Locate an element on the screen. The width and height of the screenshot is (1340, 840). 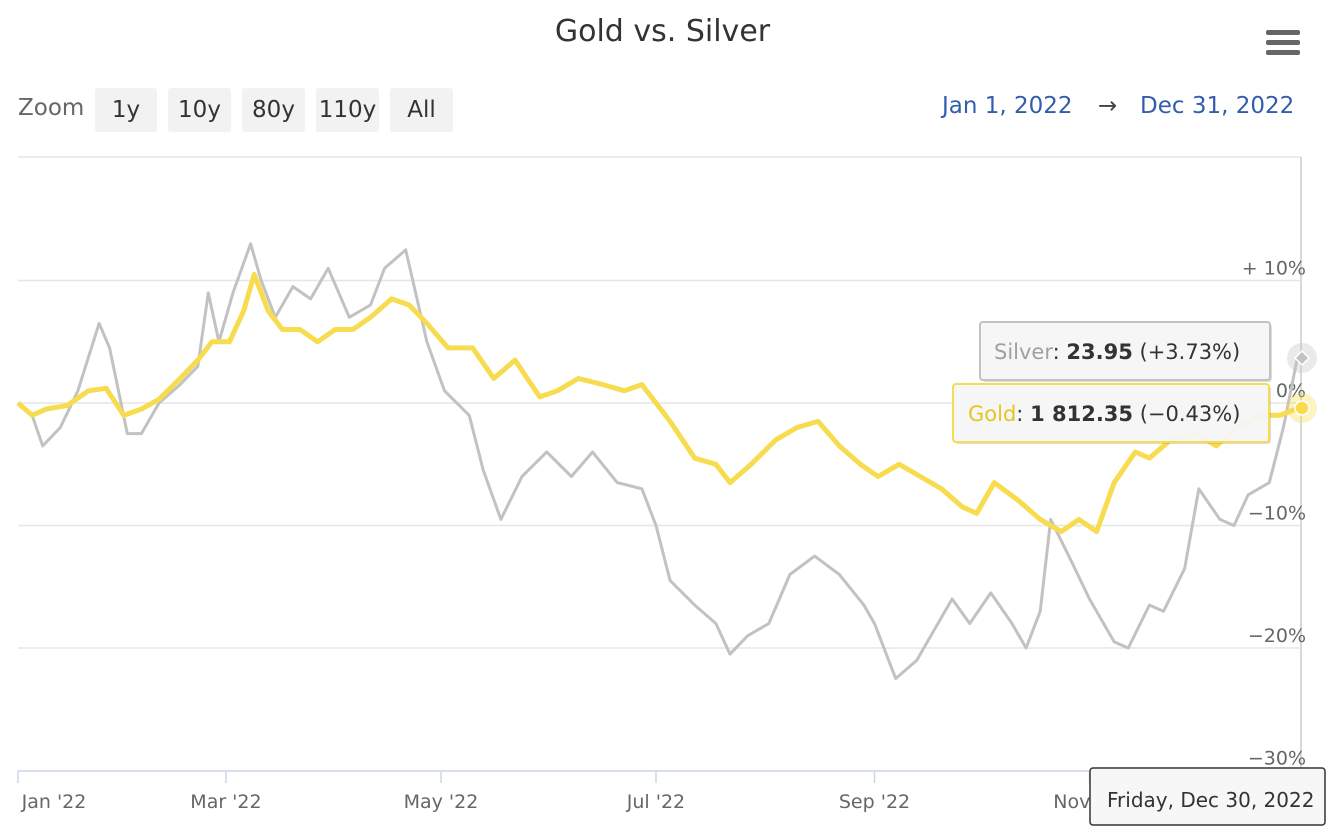
zoom-80y-button: 80y is located at coordinates (273, 110).